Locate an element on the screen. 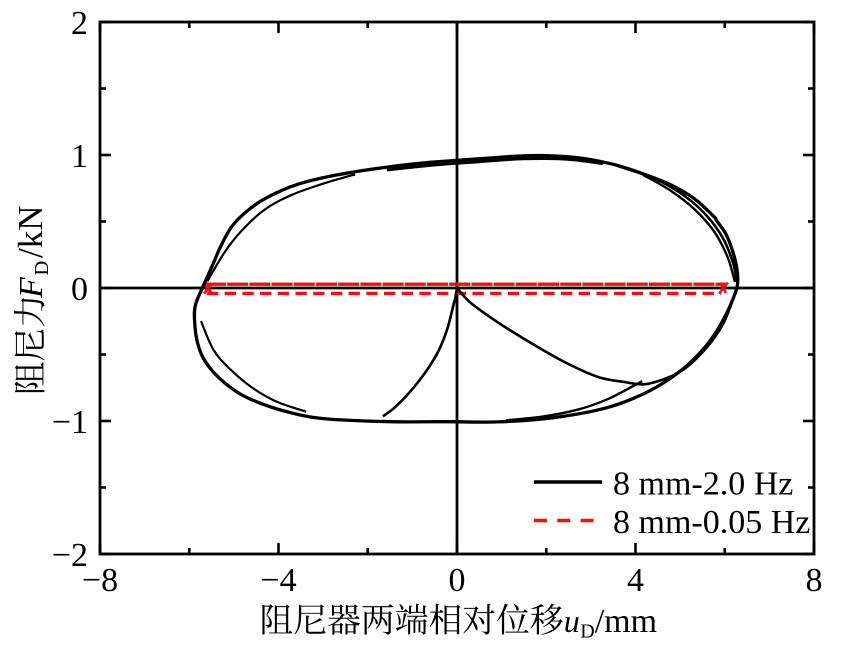 The width and height of the screenshot is (848, 652). svg-text: 8 is located at coordinates (814, 580).